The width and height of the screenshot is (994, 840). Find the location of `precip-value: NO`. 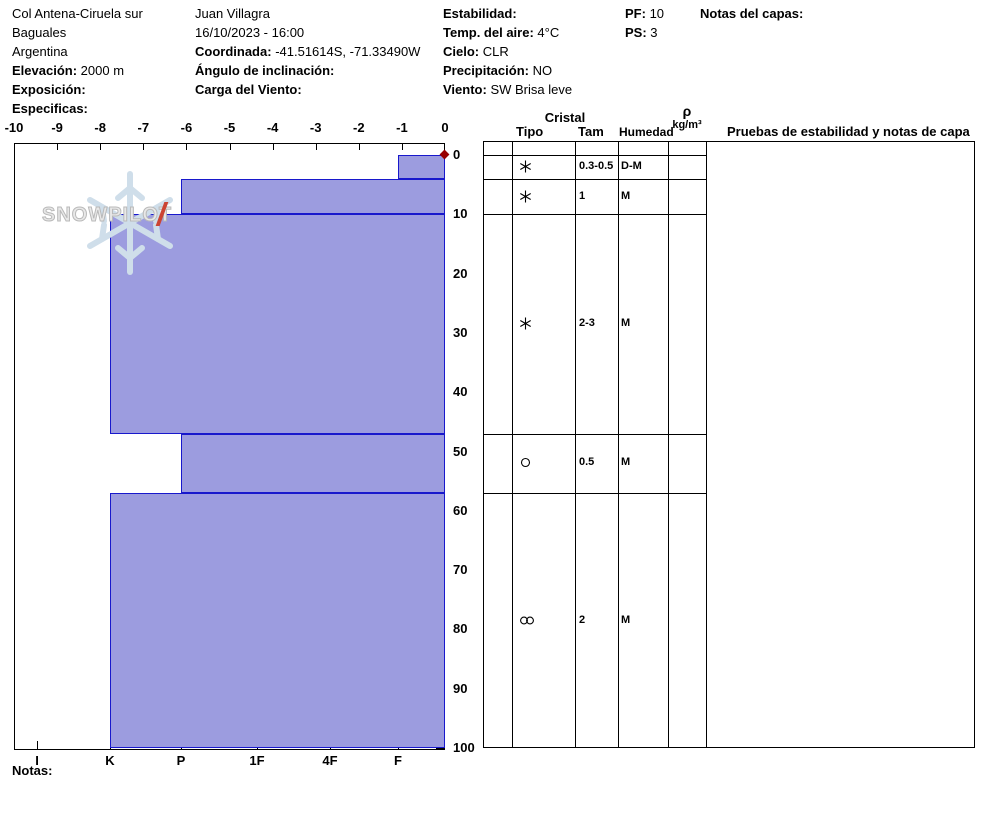

precip-value: NO is located at coordinates (542, 70).